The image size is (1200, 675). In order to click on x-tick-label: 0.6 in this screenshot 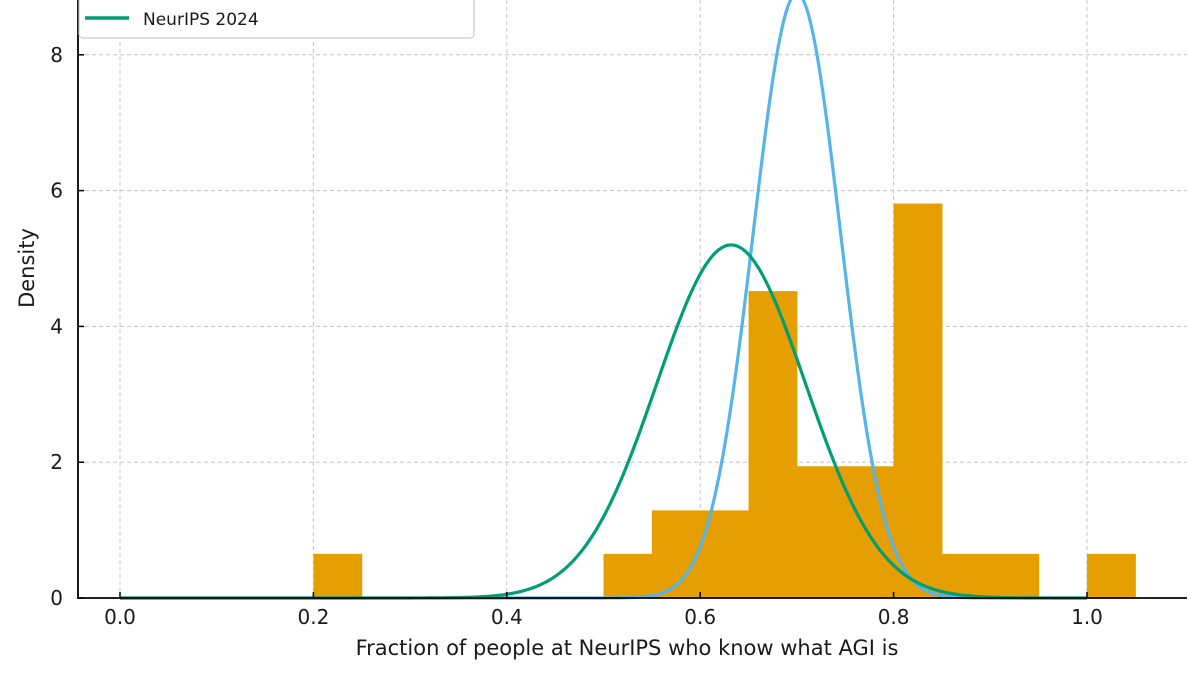, I will do `click(700, 617)`.